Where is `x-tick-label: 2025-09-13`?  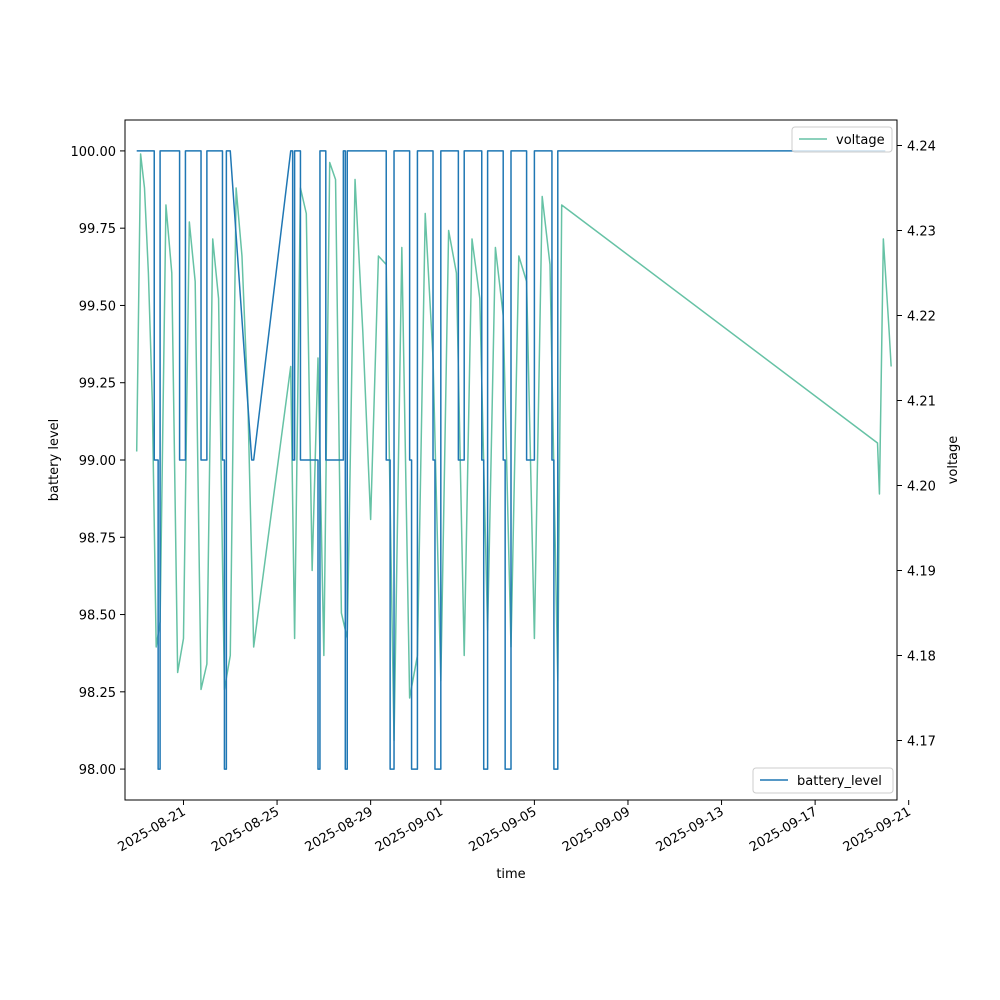
x-tick-label: 2025-09-13 is located at coordinates (690, 829).